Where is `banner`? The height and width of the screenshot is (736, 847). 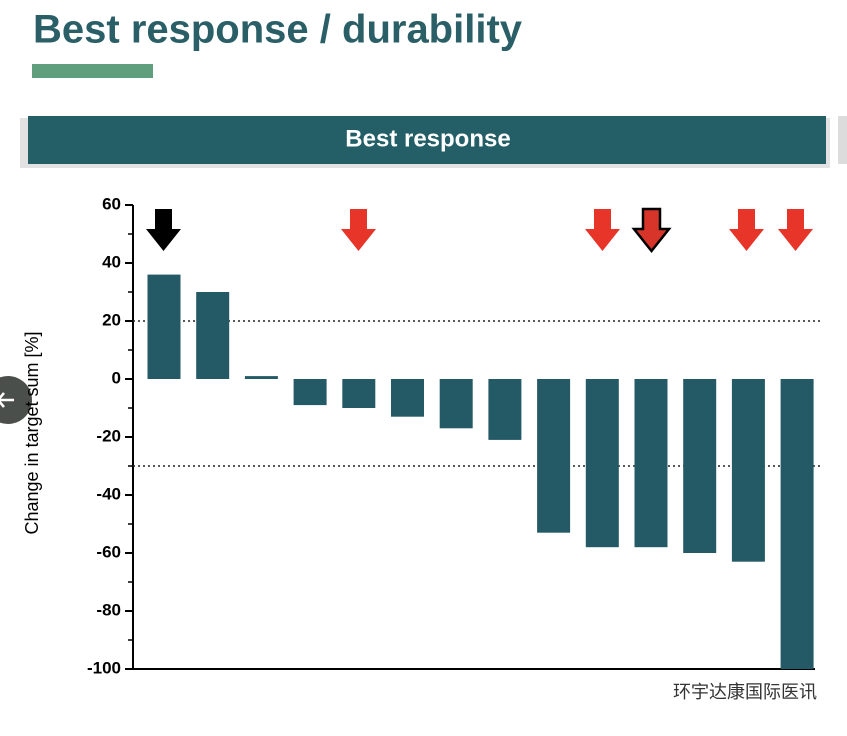 banner is located at coordinates (427, 140).